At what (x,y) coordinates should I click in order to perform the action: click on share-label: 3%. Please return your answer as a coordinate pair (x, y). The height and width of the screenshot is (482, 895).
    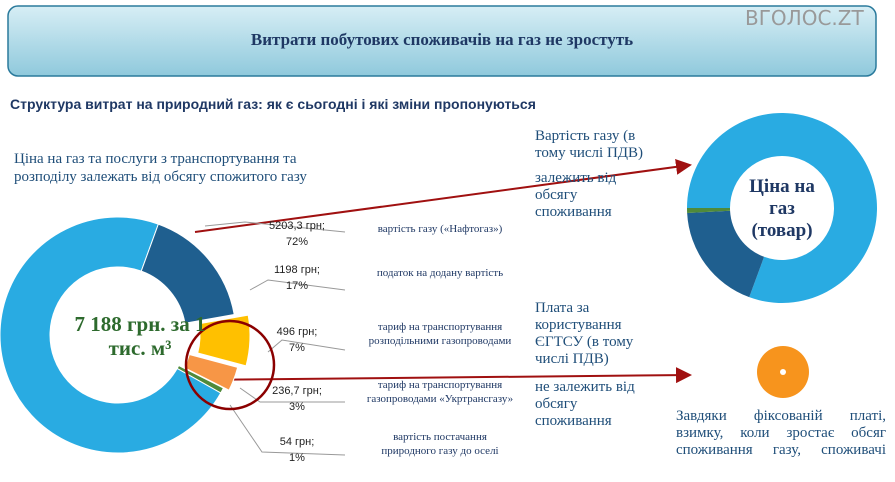
    Looking at the image, I should click on (297, 407).